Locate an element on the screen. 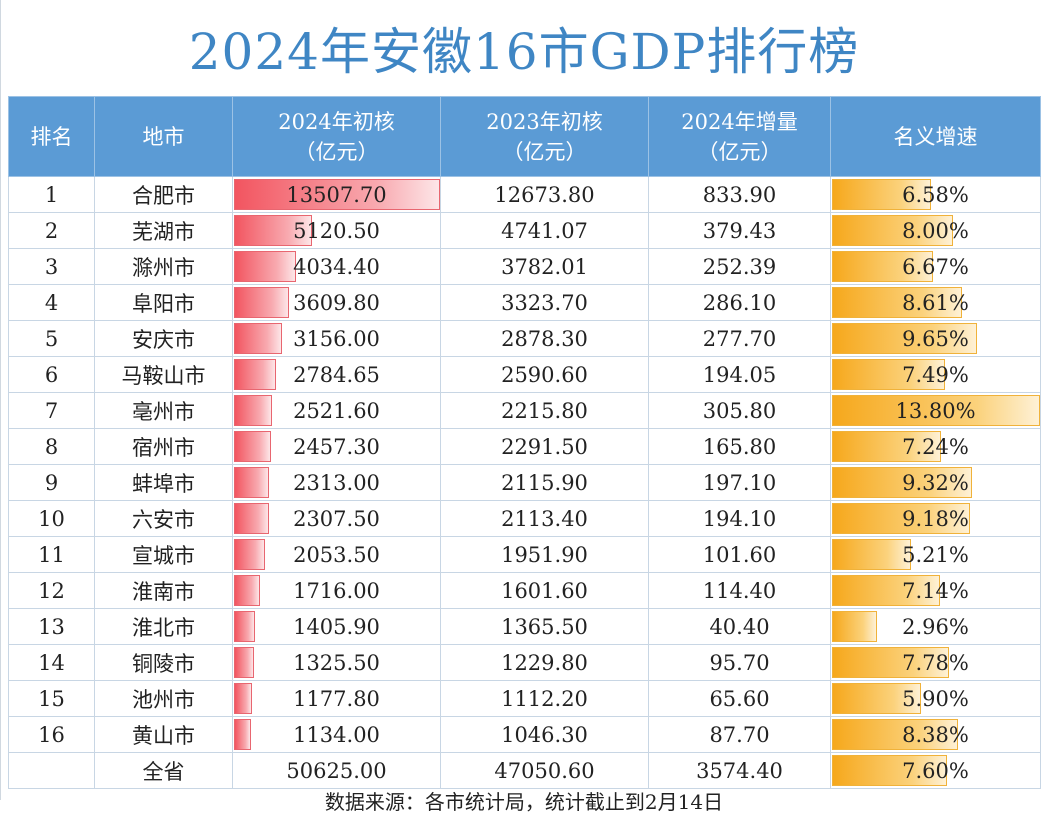 The height and width of the screenshot is (815, 1046). growth-value: 2.96% is located at coordinates (935, 626).